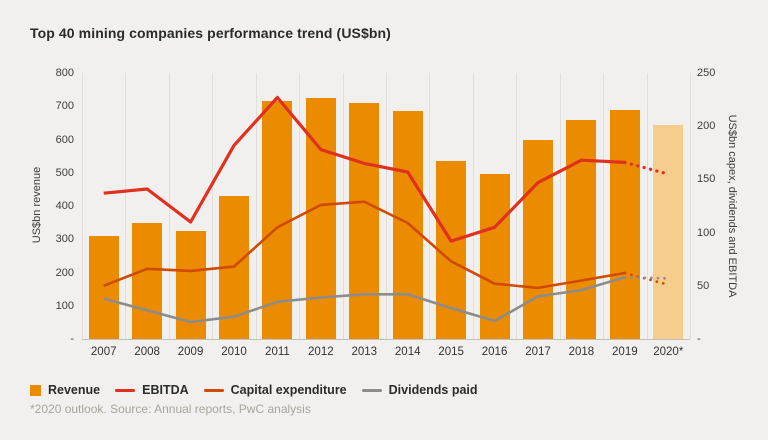 This screenshot has height=440, width=768. Describe the element at coordinates (581, 352) in the screenshot. I see `x-label-2018: 2018` at that location.